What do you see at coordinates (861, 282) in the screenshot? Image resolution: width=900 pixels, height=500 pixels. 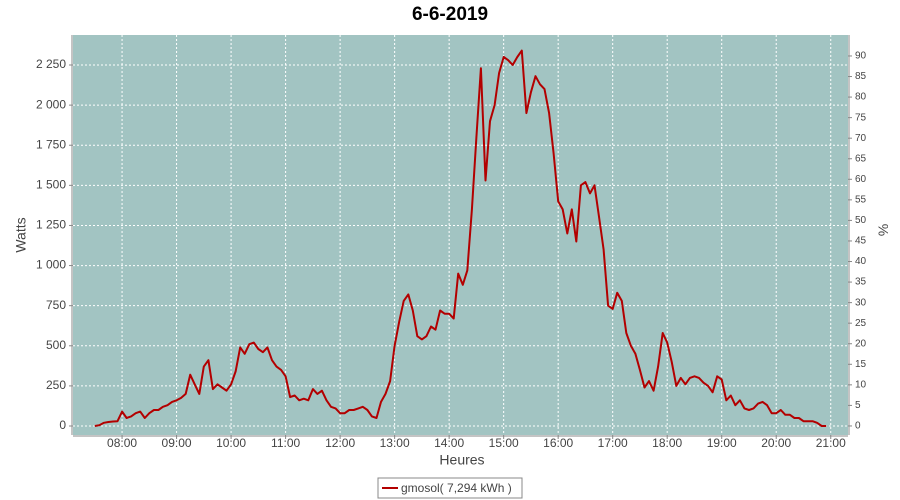 I see `y2-tick-label: 35` at bounding box center [861, 282].